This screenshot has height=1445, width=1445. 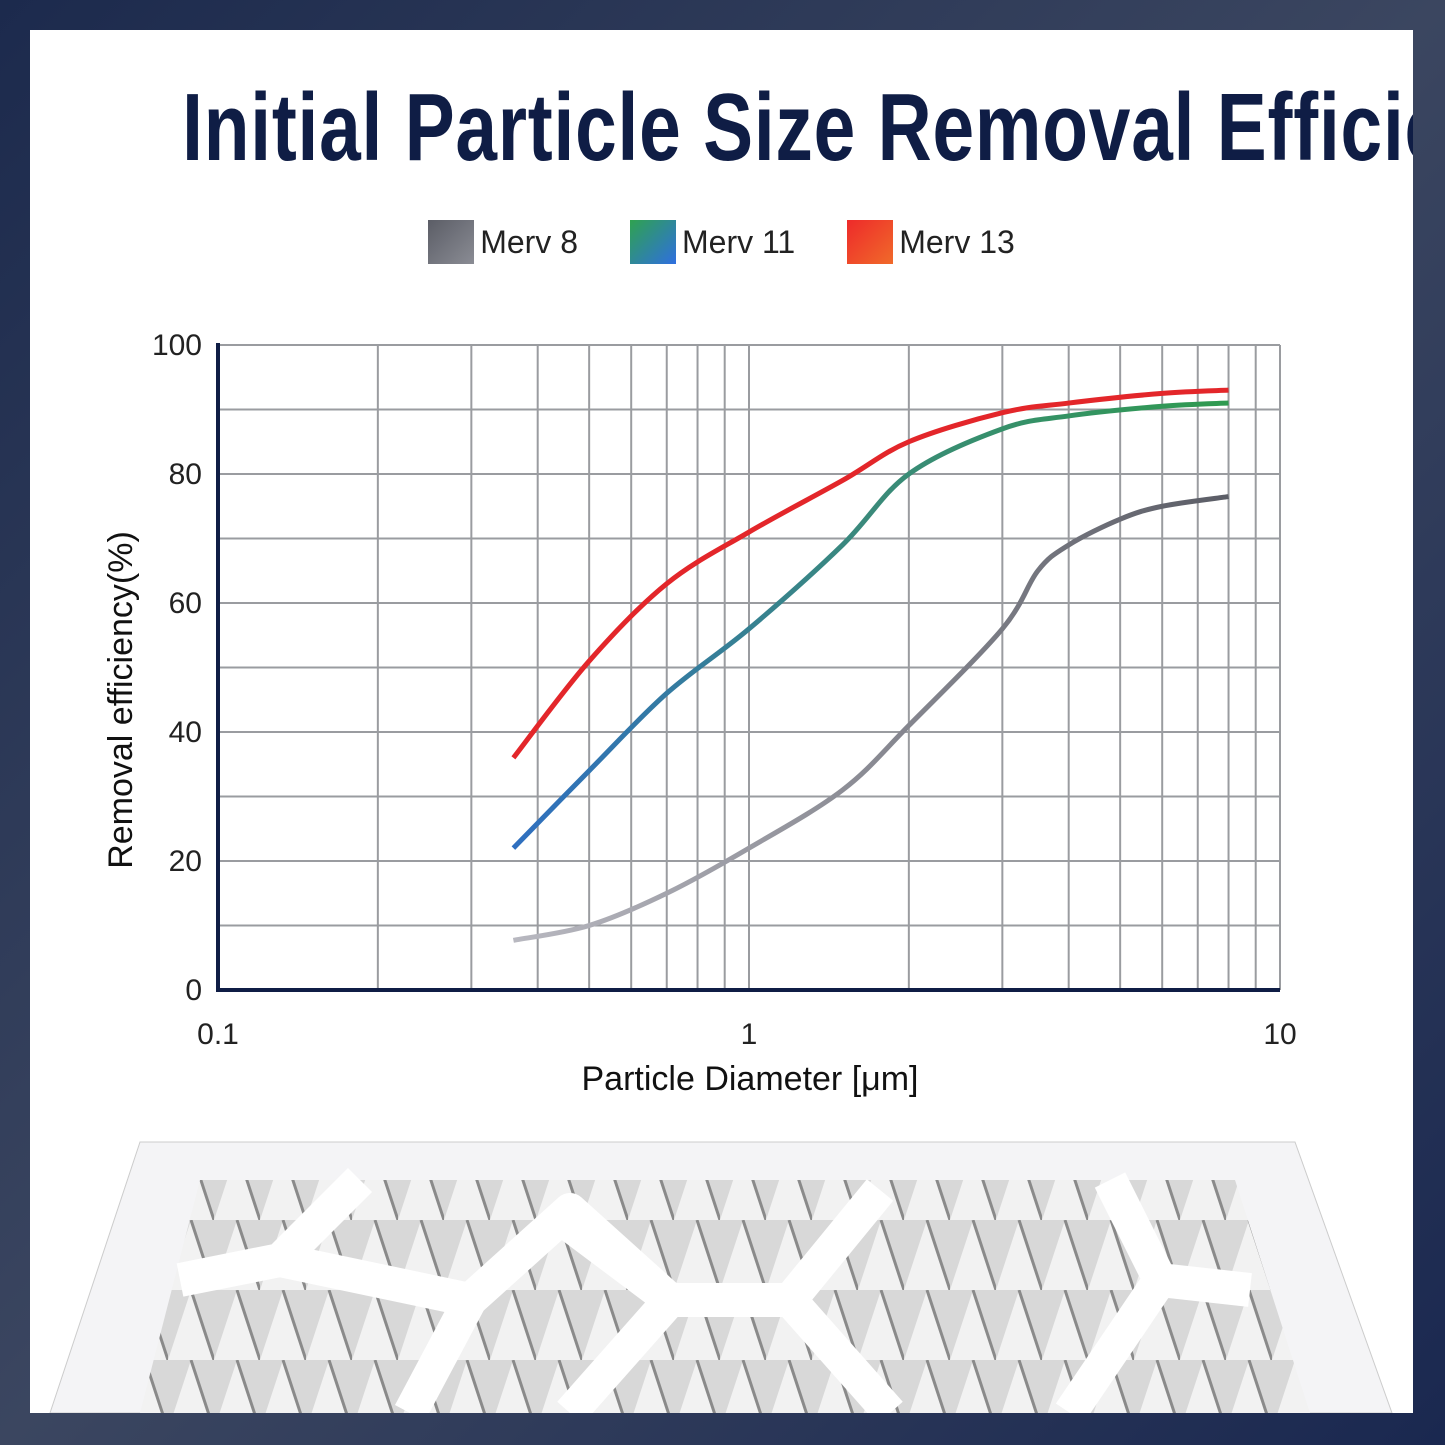 I want to click on y-tick-label: 0, so click(x=193, y=990).